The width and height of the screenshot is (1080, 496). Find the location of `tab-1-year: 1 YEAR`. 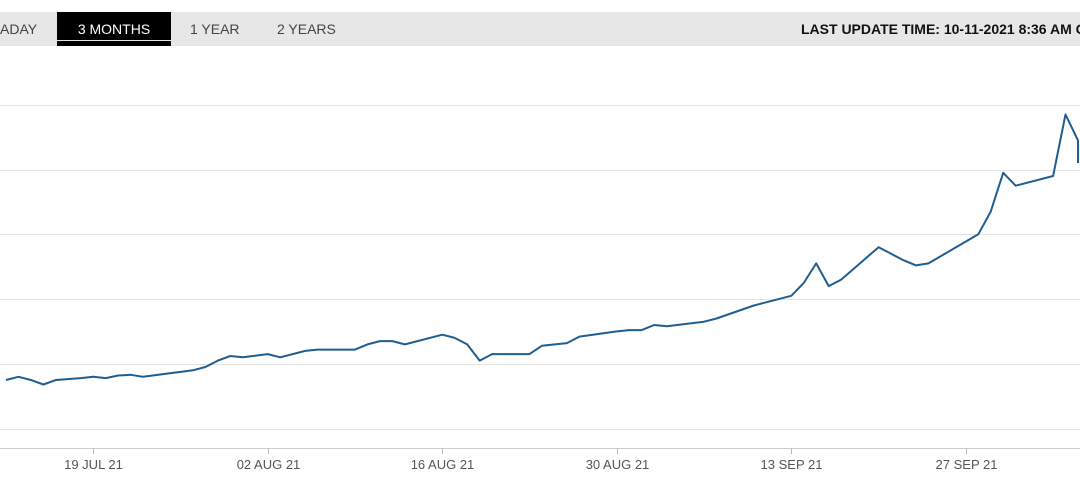

tab-1-year: 1 YEAR is located at coordinates (215, 29).